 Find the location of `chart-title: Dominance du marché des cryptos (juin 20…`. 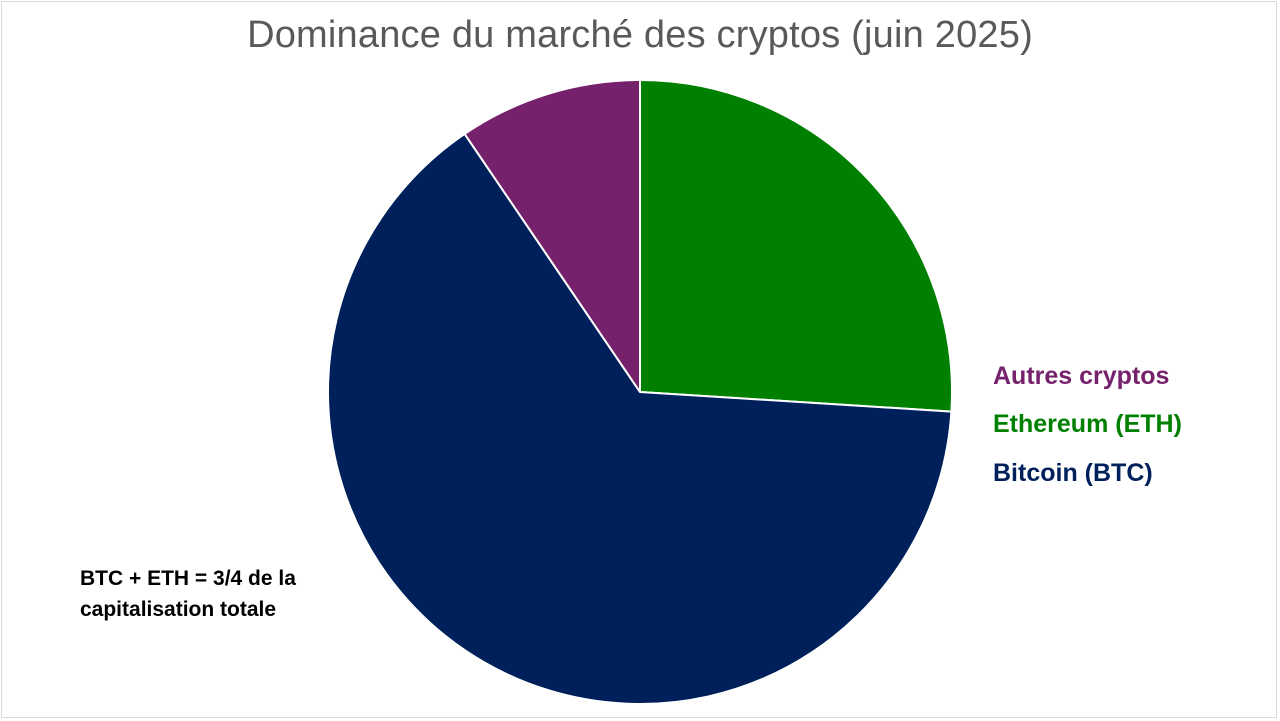

chart-title: Dominance du marché des cryptos (juin 20… is located at coordinates (640, 35).